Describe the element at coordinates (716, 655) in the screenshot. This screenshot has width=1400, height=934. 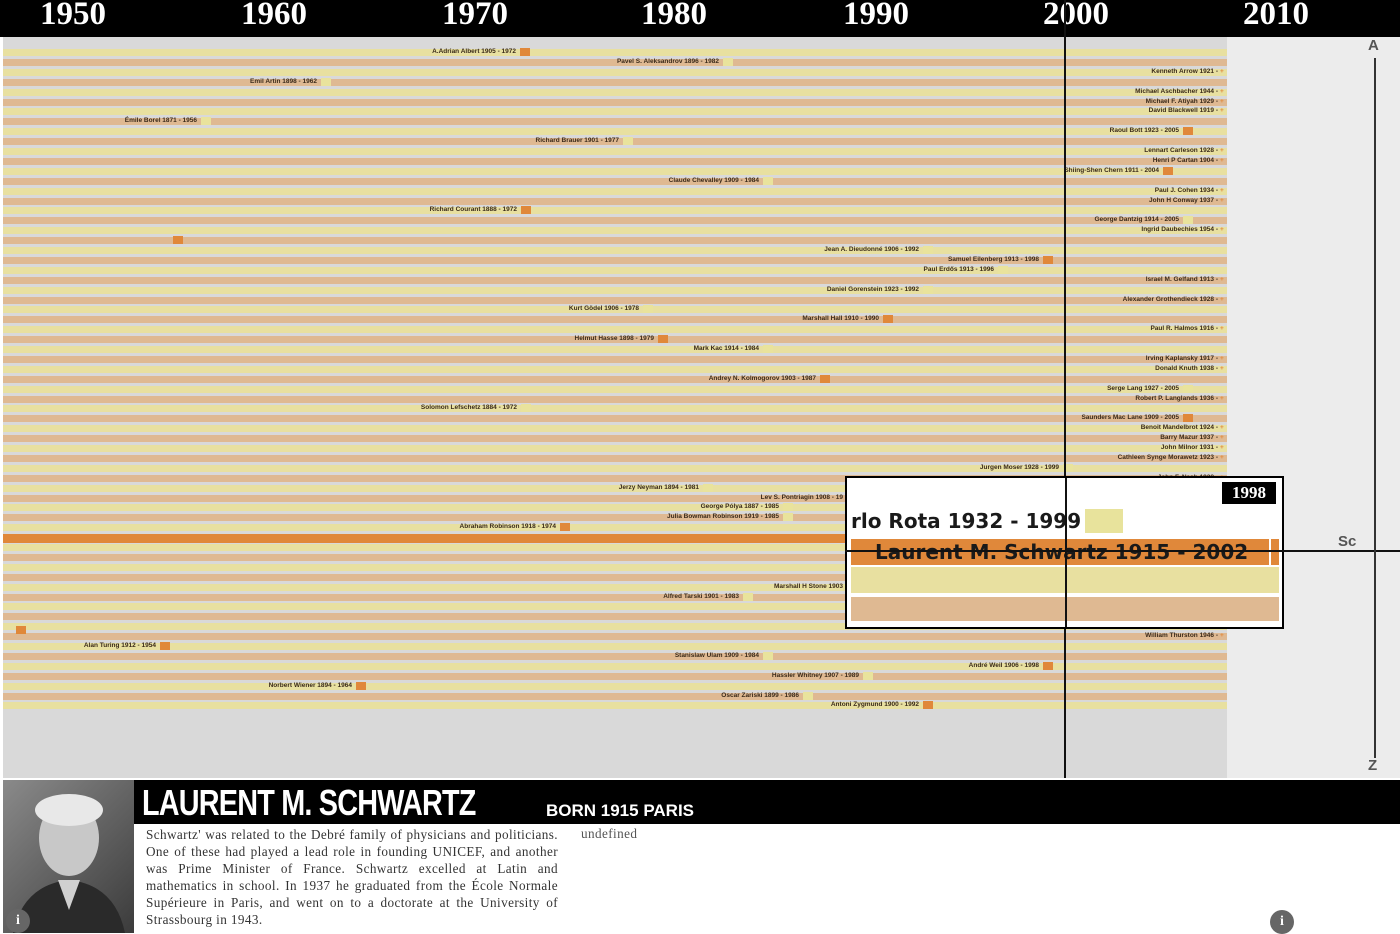
I see `mathematician-label: Stanislaw Ulam 1909 - 1984` at that location.